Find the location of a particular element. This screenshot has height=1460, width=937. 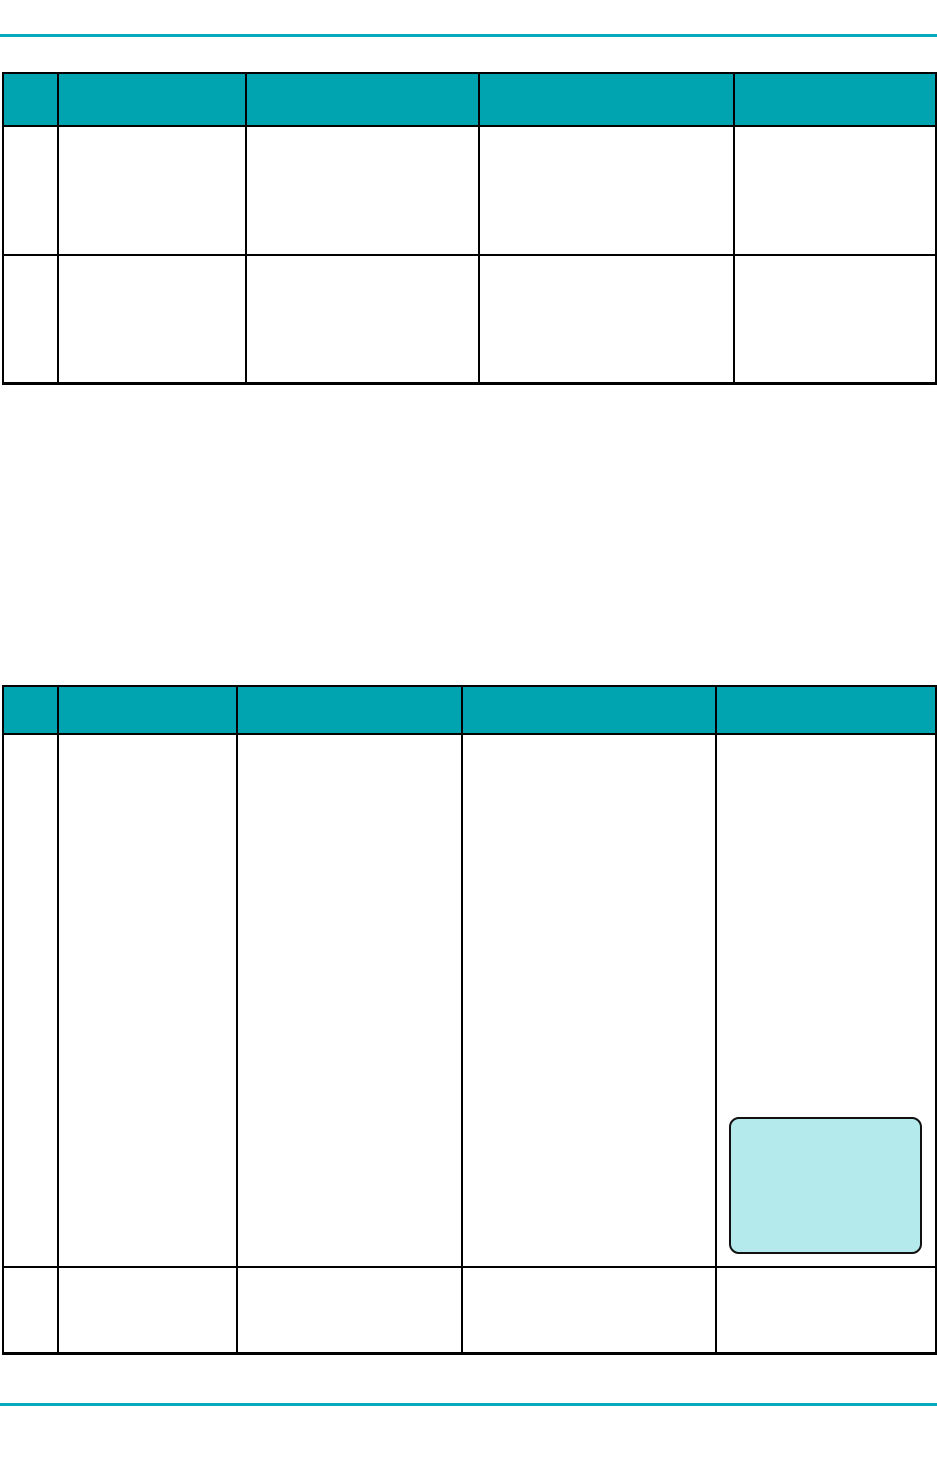

table1-header-row is located at coordinates (469, 99).